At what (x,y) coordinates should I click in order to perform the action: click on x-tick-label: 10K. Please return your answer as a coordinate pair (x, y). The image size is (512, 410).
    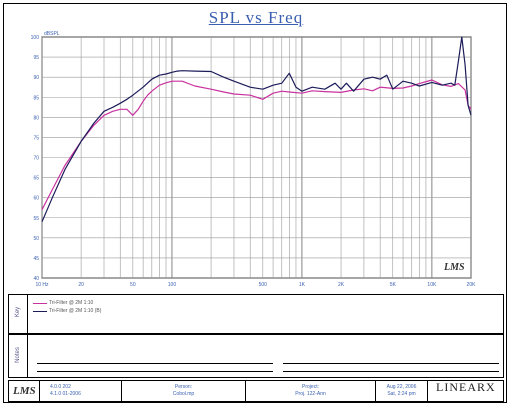
    Looking at the image, I should click on (432, 285).